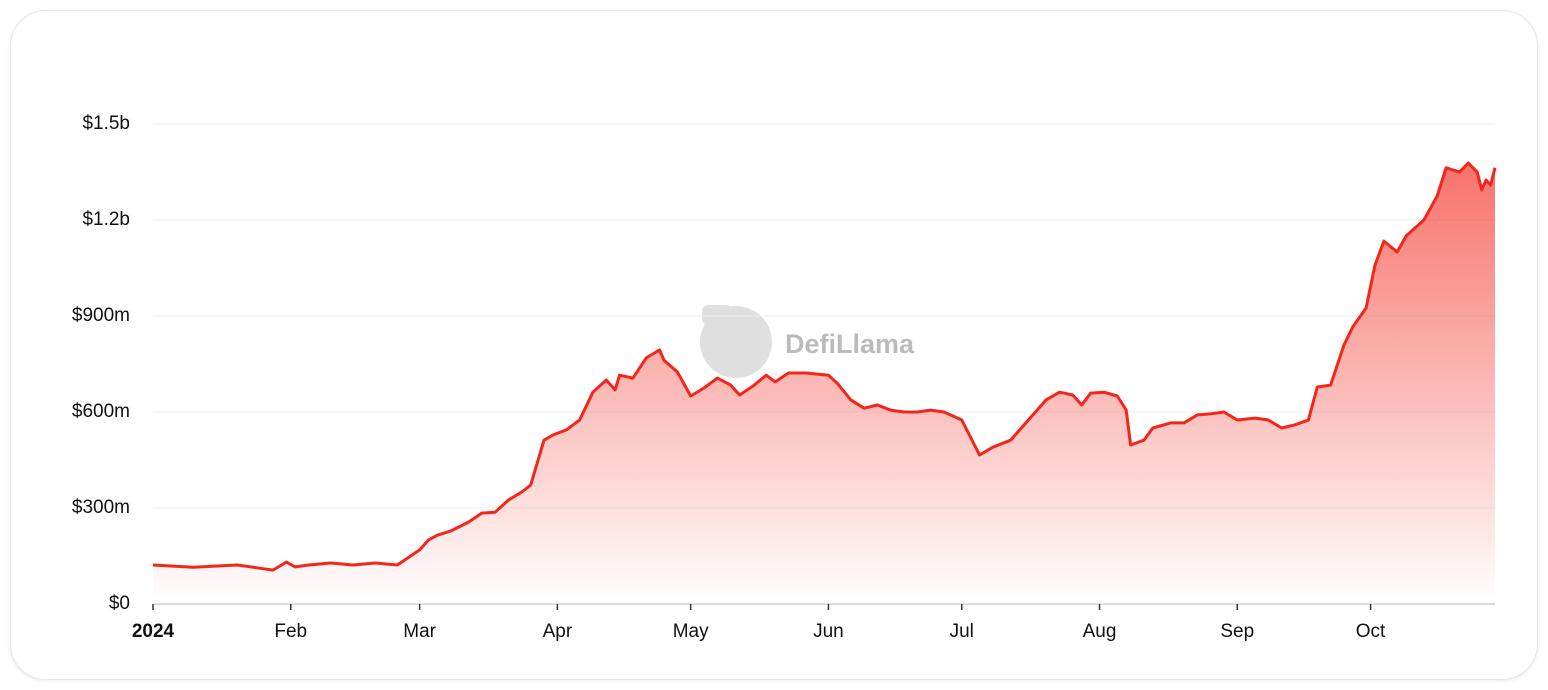 Image resolution: width=1548 pixels, height=690 pixels. I want to click on x-tick-label: Oct, so click(1371, 631).